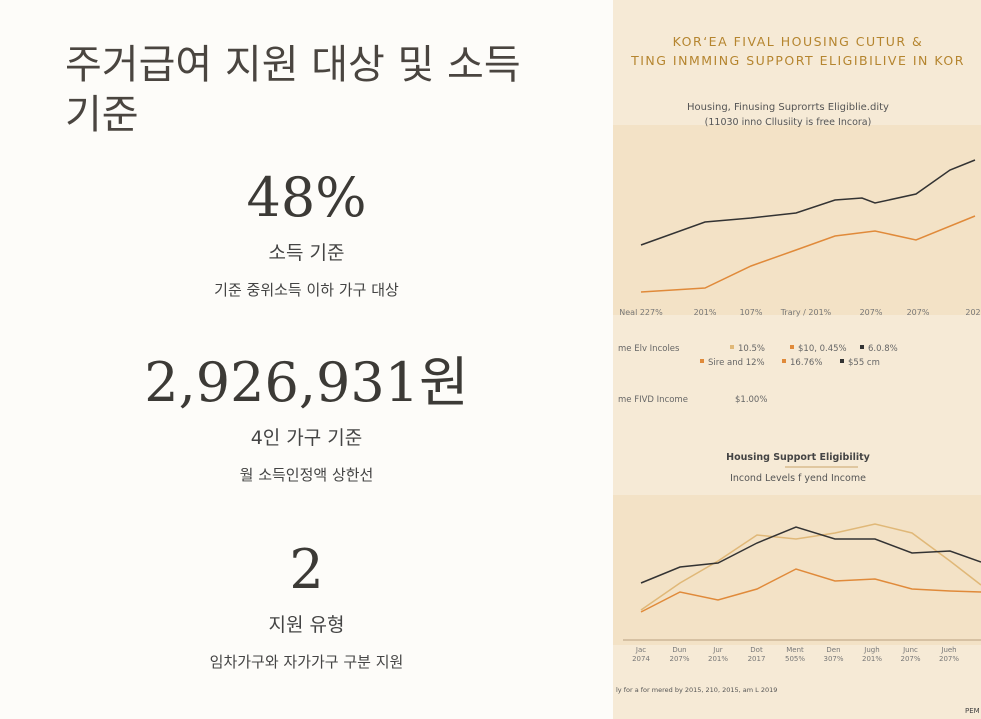 This screenshot has height=719, width=981. Describe the element at coordinates (833, 659) in the screenshot. I see `image-axis-label: 307%` at that location.